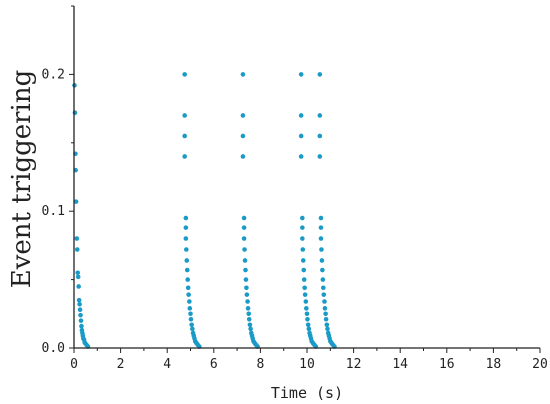 This screenshot has height=404, width=550. What do you see at coordinates (121, 364) in the screenshot?
I see `x-tick-label: 2` at bounding box center [121, 364].